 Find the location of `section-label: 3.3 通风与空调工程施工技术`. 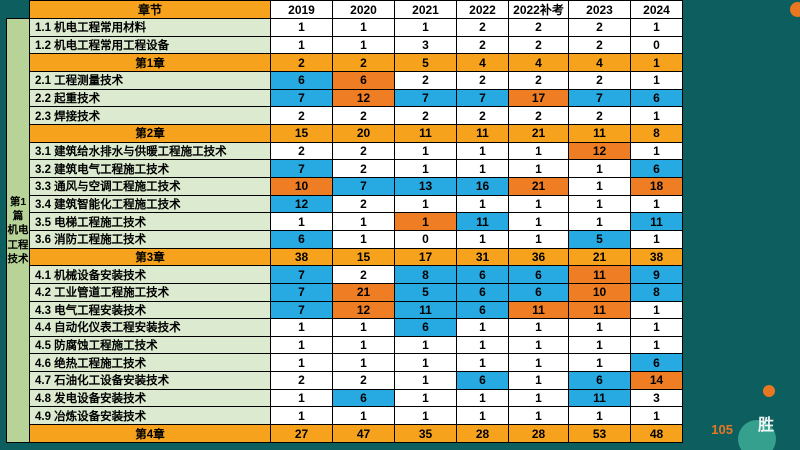

section-label: 3.3 通风与空调工程施工技术 is located at coordinates (150, 186).